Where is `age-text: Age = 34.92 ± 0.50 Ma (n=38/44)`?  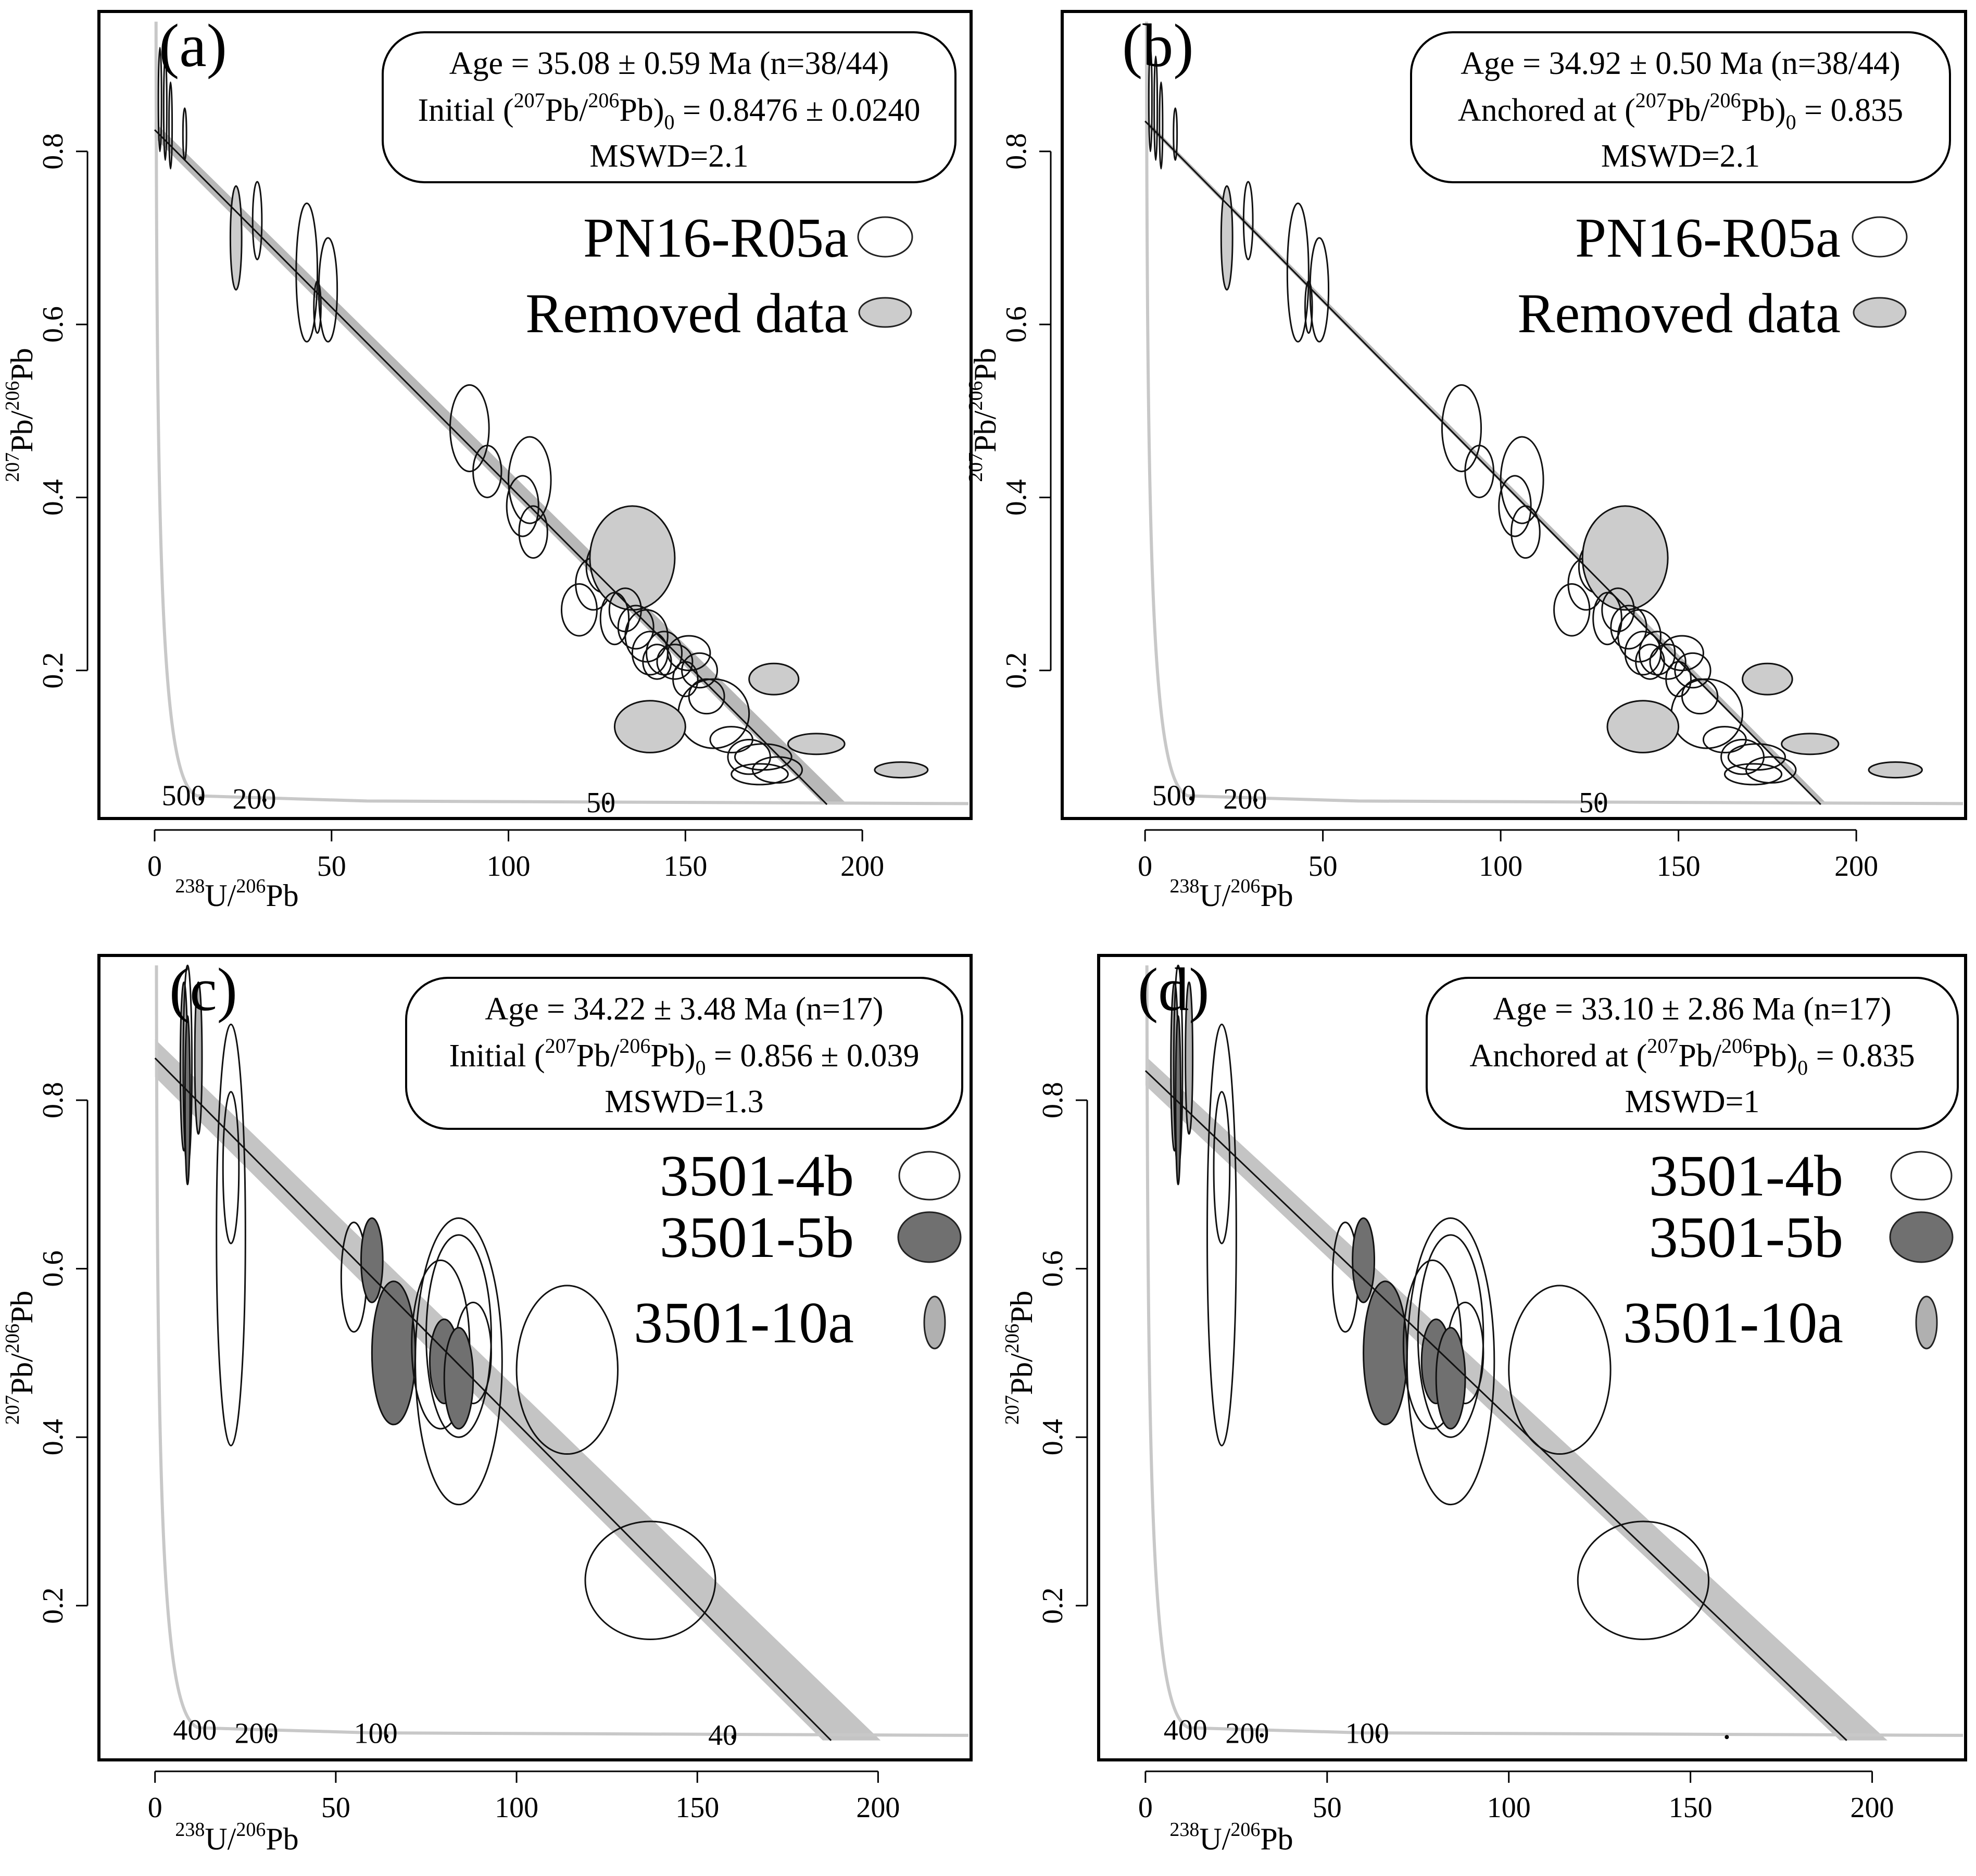 age-text: Age = 34.92 ± 0.50 Ma (n=38/44) is located at coordinates (1680, 63).